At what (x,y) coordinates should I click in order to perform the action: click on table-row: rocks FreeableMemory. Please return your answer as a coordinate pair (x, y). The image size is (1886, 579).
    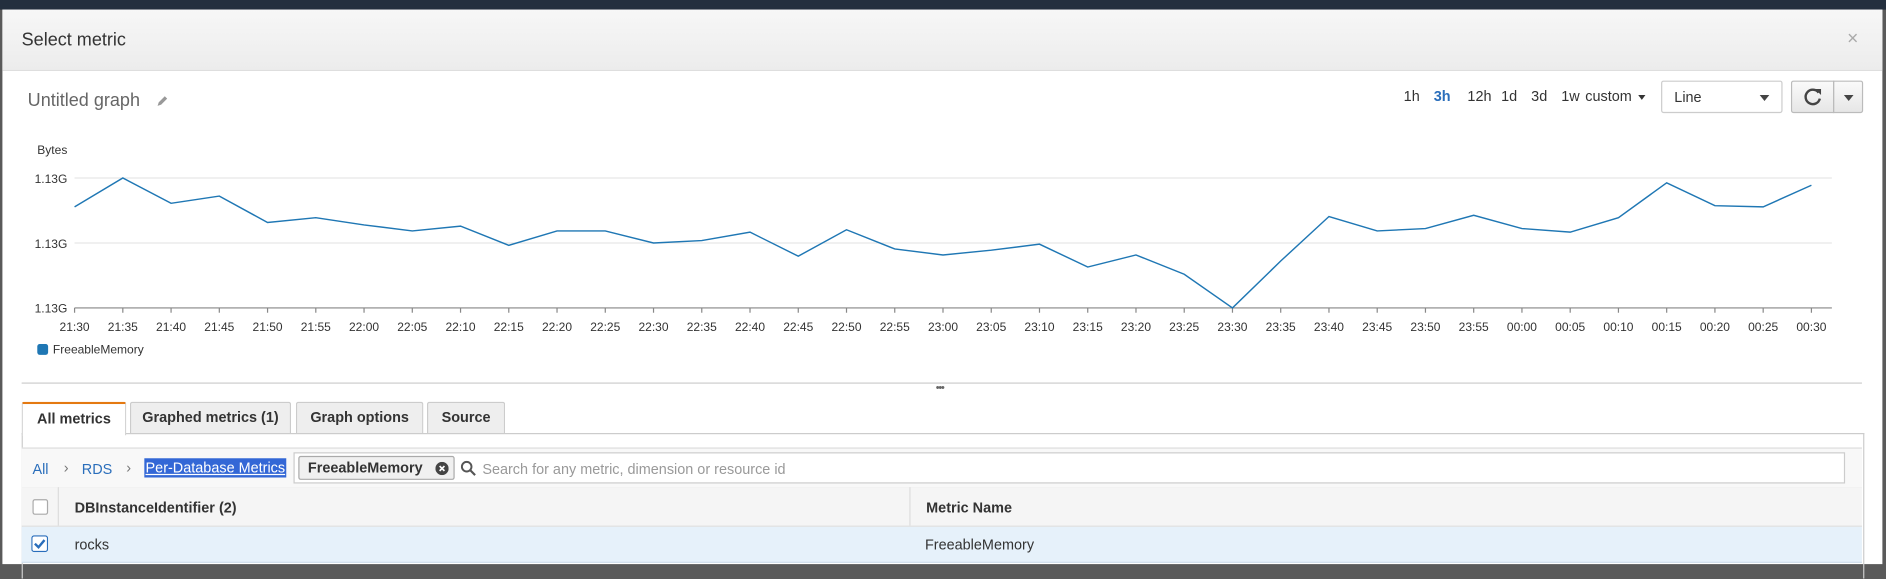
    Looking at the image, I should click on (941, 544).